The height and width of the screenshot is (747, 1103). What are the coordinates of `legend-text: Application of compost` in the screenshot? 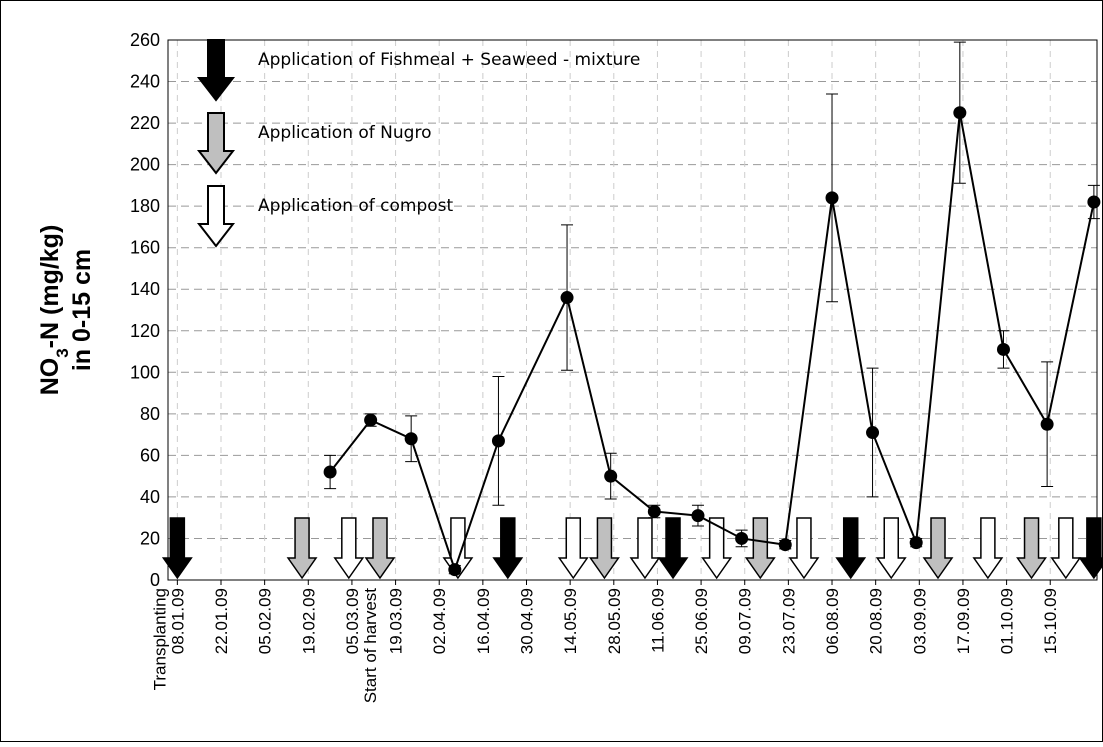 It's located at (356, 206).